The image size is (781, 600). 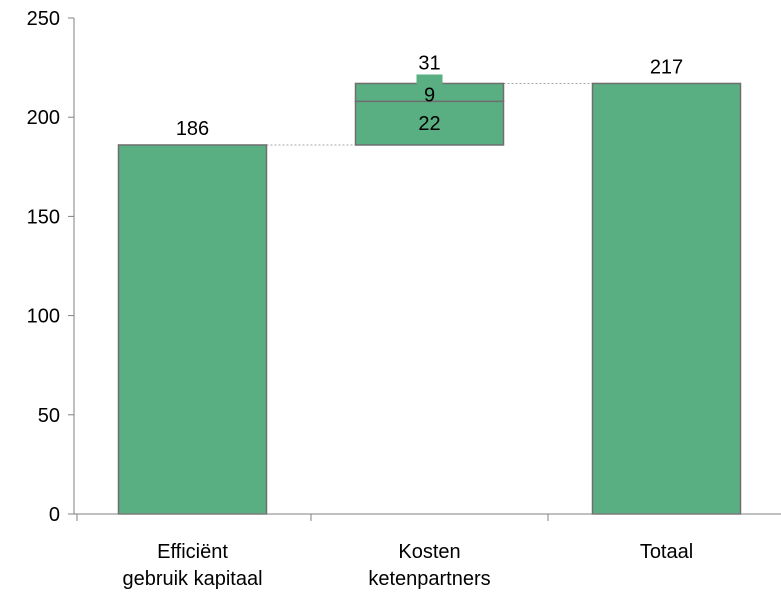 I want to click on increment-total-marker, so click(x=429, y=79).